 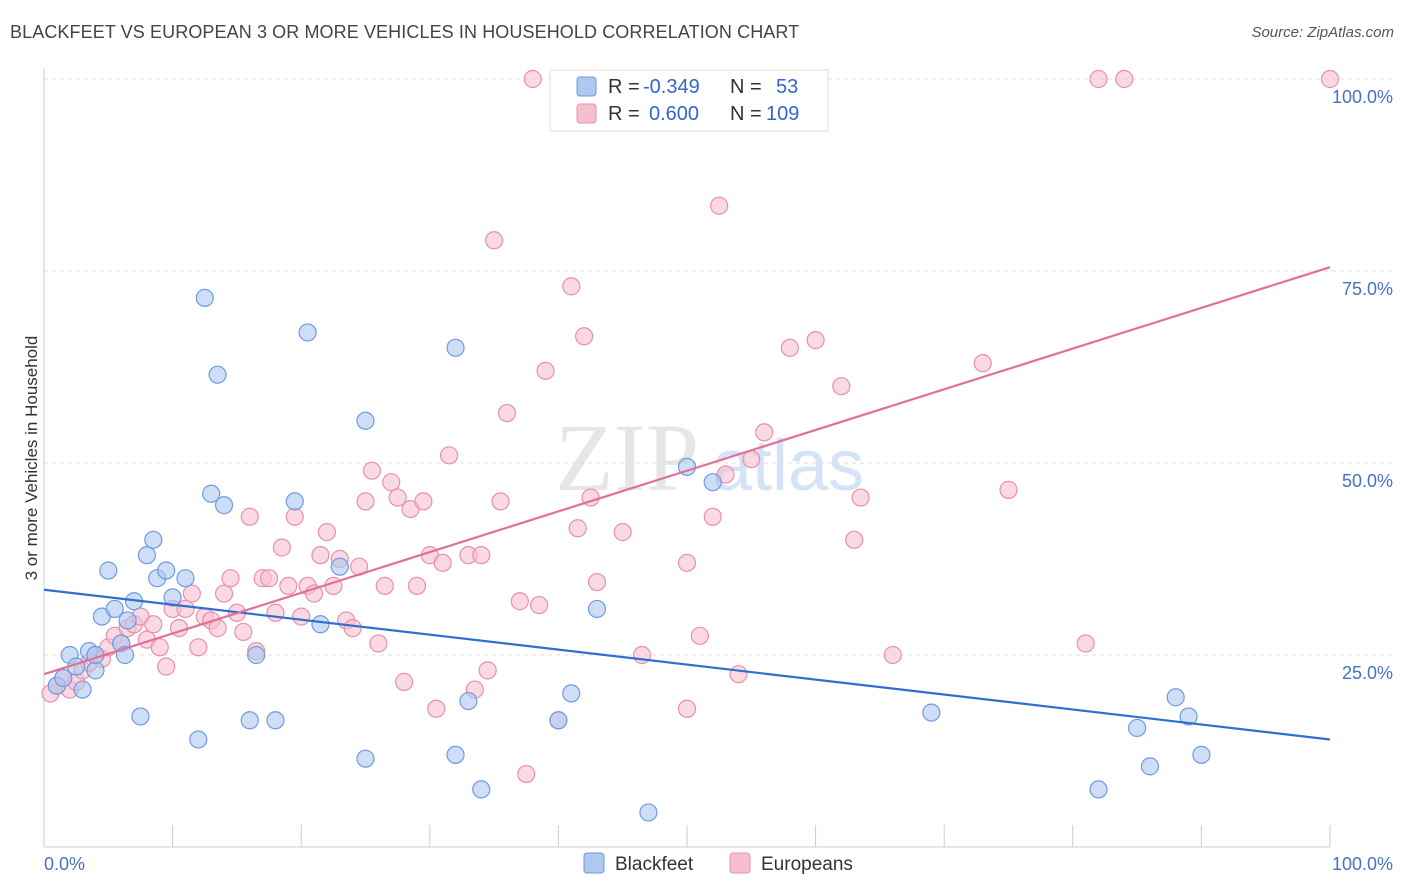 I want to click on legend-swatch-blackfeet, so click(x=586, y=86).